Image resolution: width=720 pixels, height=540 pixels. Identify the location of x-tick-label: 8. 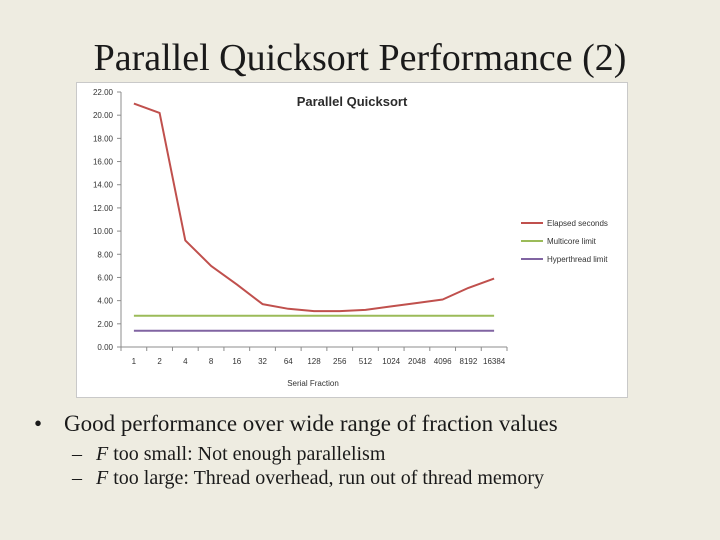
(211, 361).